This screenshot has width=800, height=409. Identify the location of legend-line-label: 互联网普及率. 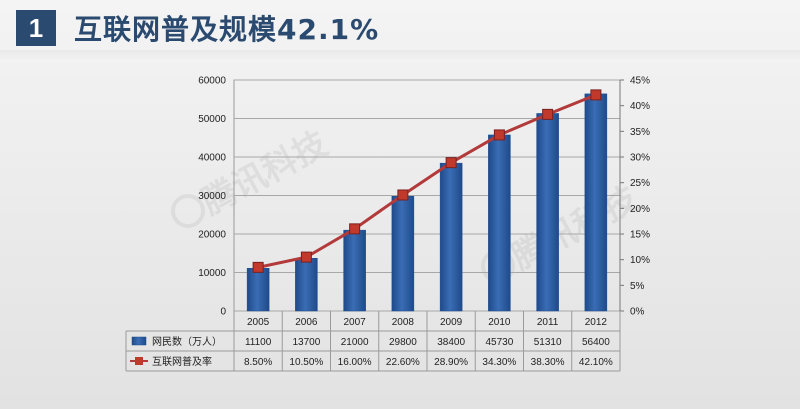
(182, 361).